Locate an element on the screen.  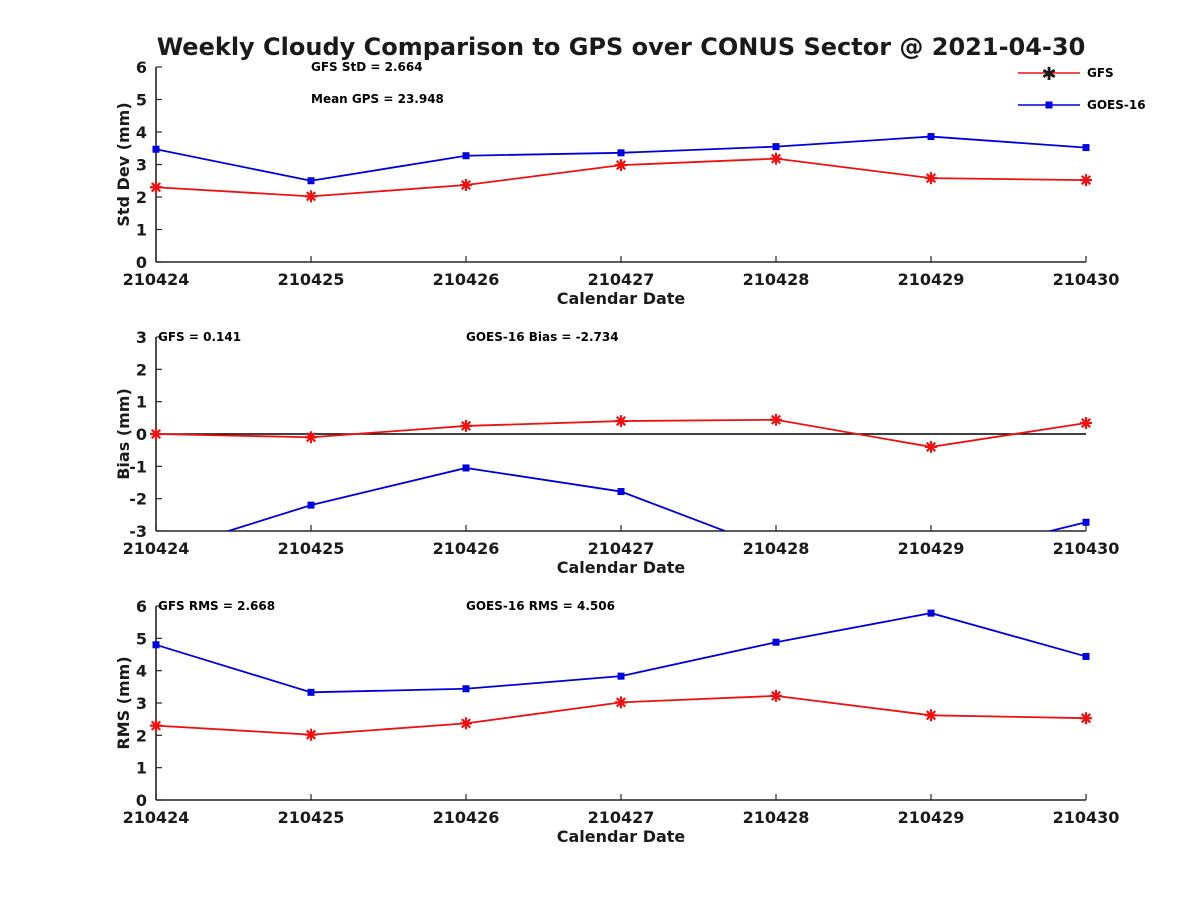
std-series-group is located at coordinates (621, 168).